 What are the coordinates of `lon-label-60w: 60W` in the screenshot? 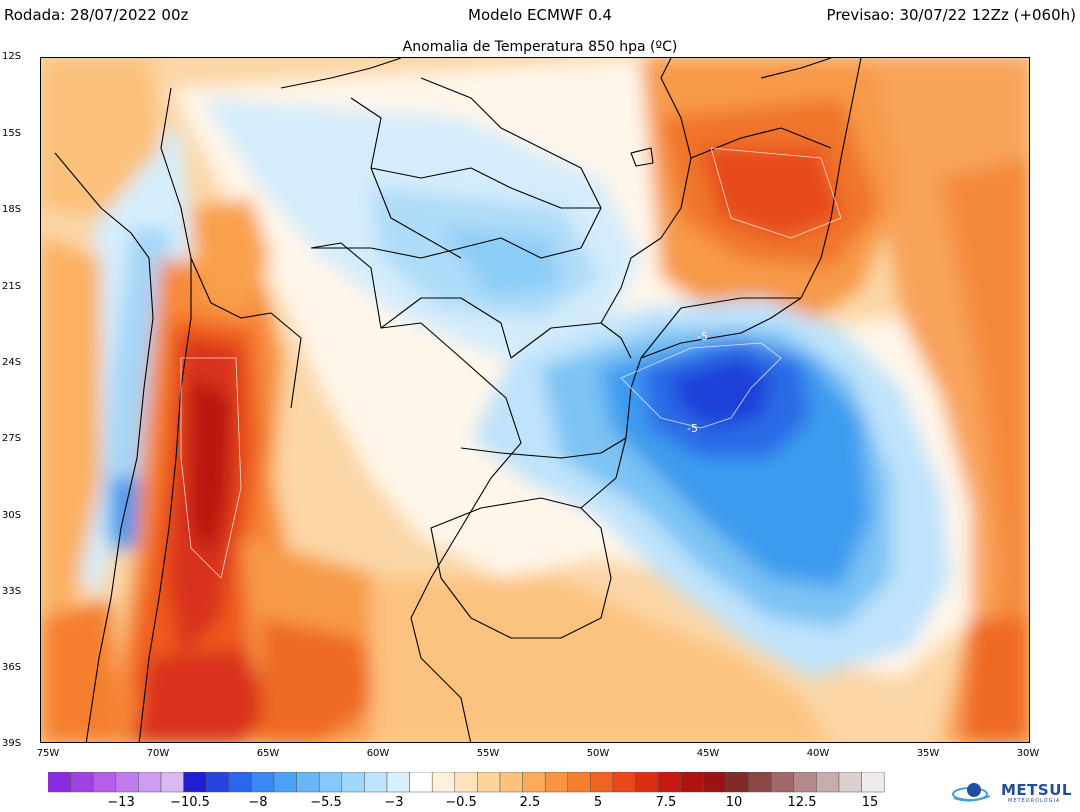 It's located at (378, 753).